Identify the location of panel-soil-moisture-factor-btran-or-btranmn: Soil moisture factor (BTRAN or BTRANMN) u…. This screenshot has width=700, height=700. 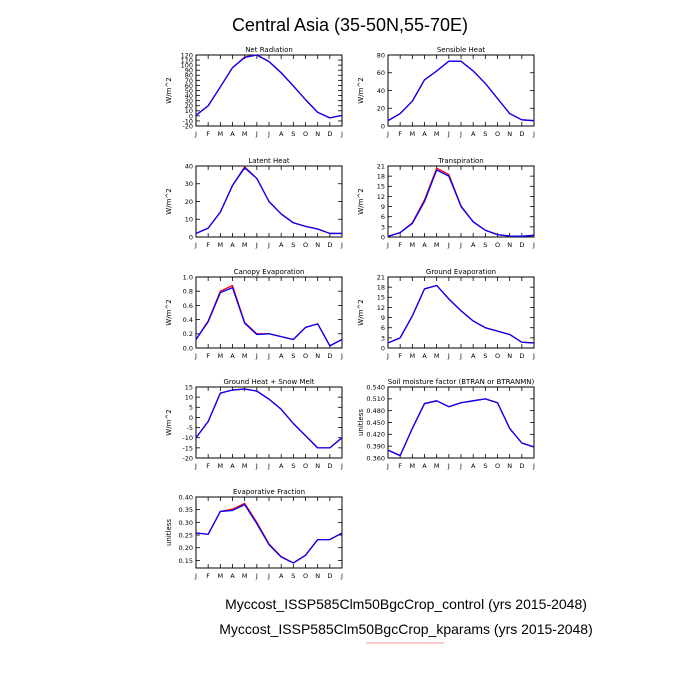
(446, 424).